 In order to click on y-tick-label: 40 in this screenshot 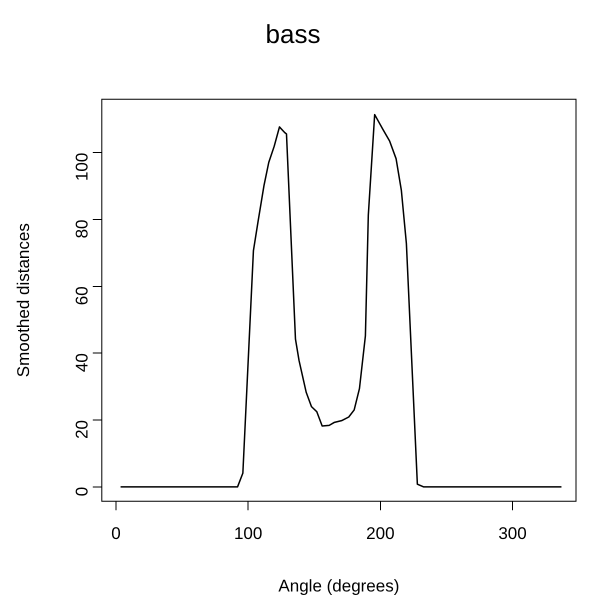, I will do `click(82, 362)`.